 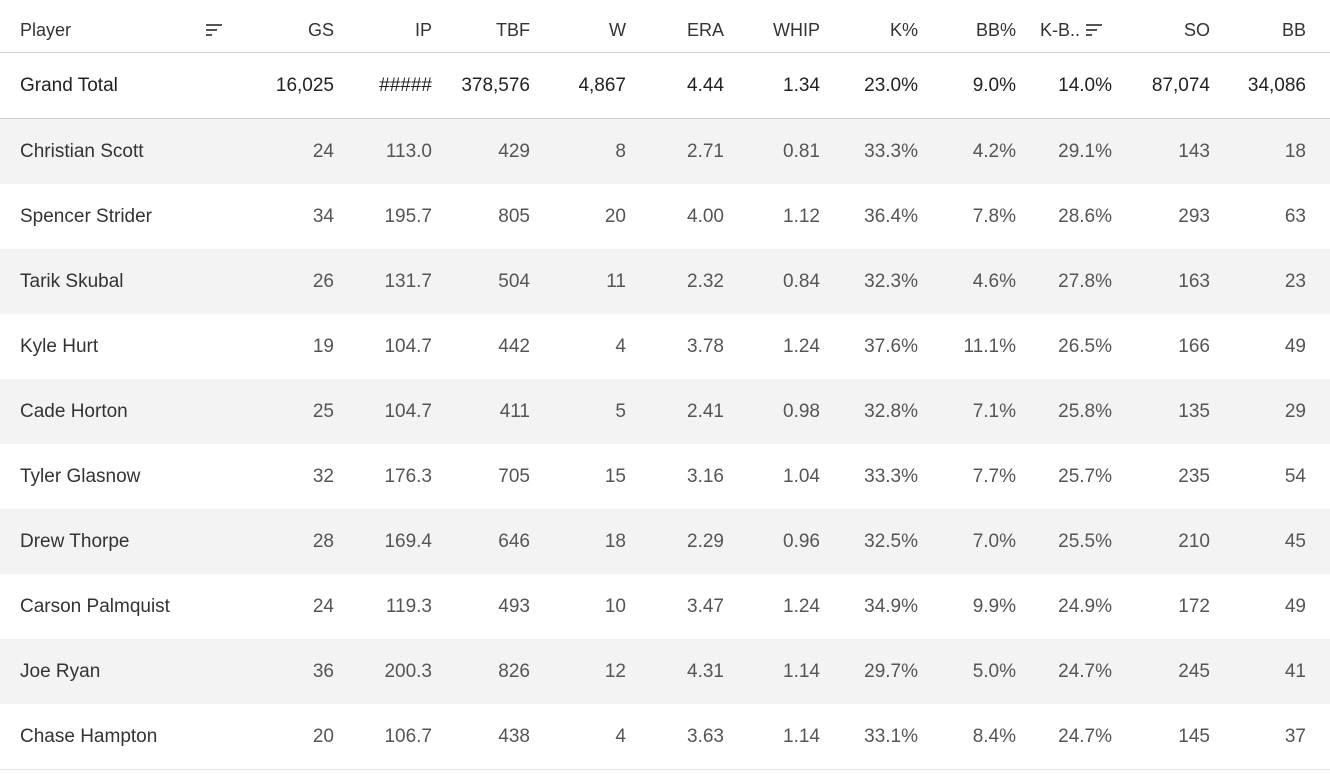 I want to click on column-header-era: ERA, so click(x=679, y=26).